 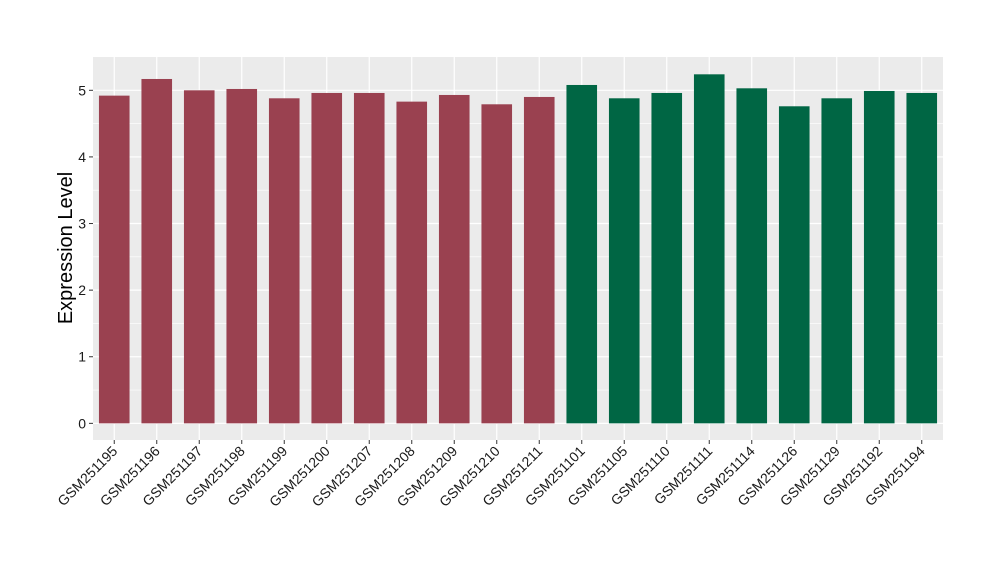 What do you see at coordinates (454, 259) in the screenshot?
I see `bar-gsm251209` at bounding box center [454, 259].